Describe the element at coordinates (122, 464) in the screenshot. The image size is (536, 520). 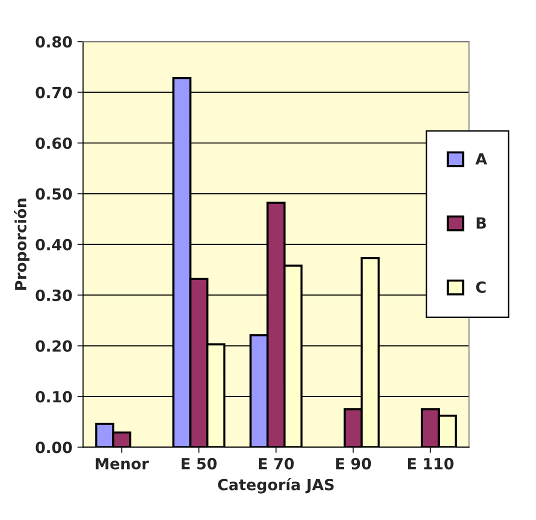
I see `x-tick-label: Menor` at that location.